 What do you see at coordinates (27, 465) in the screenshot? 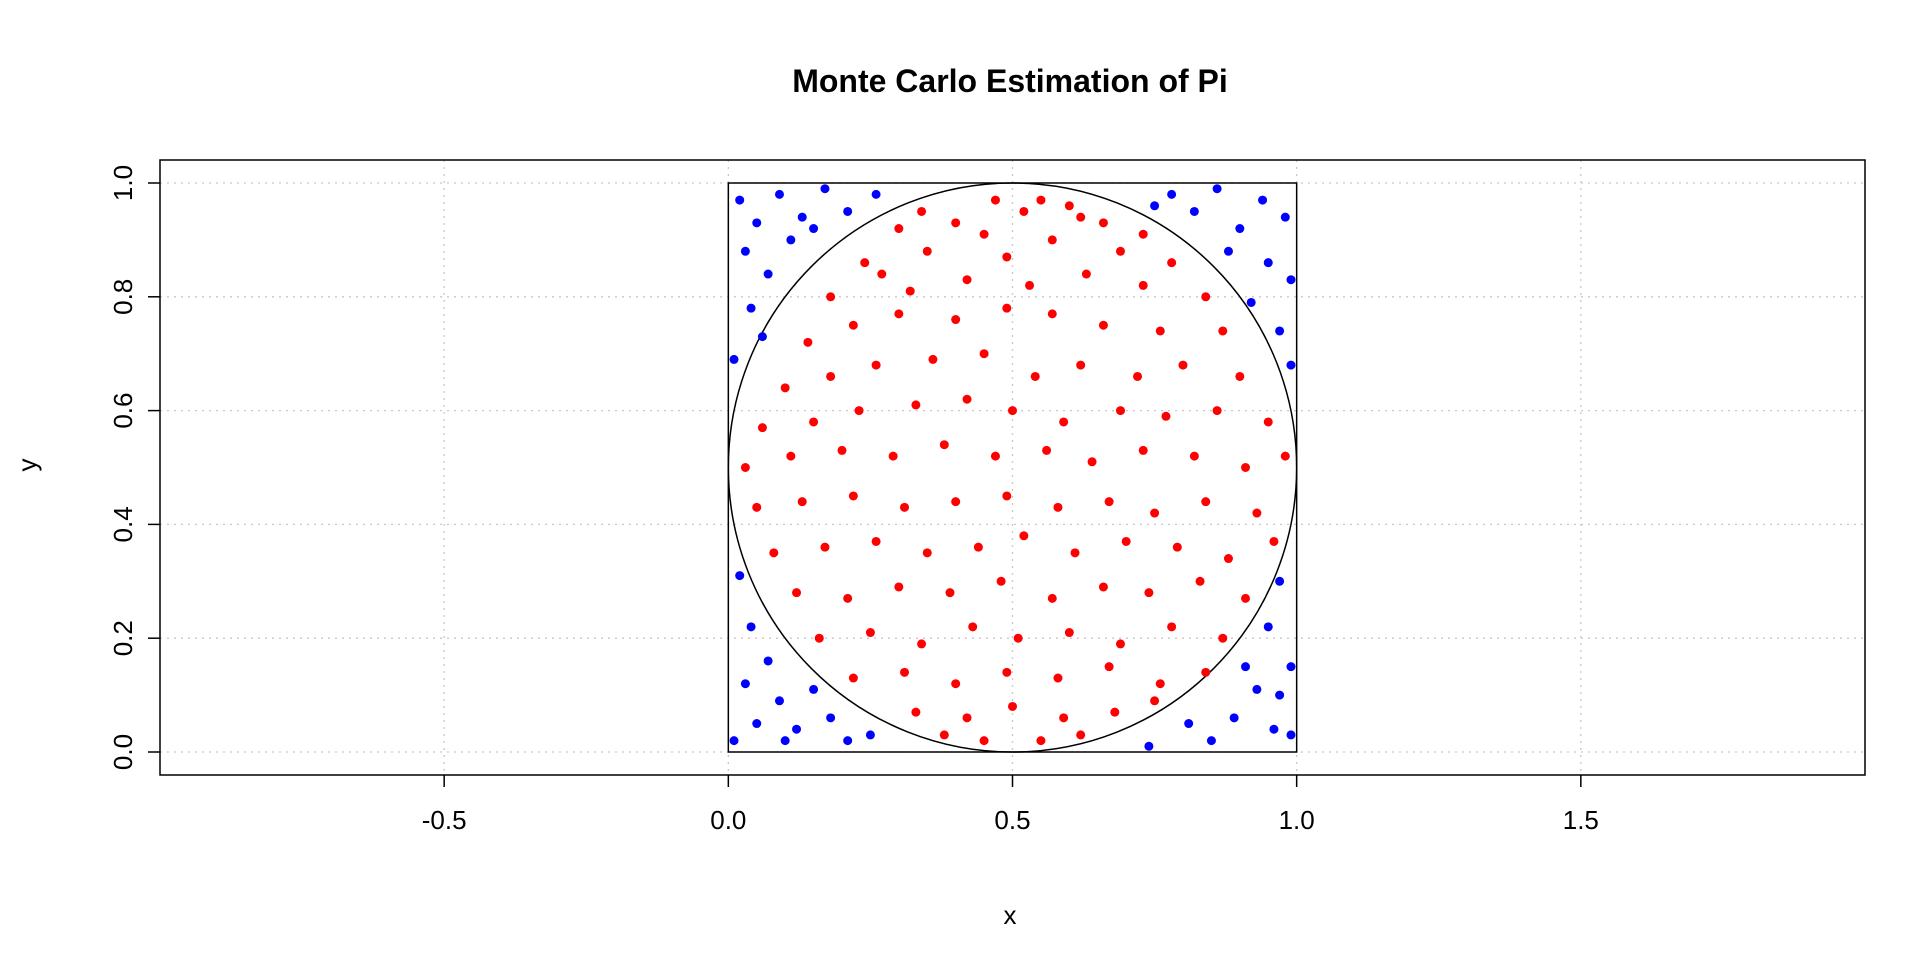
I see `y-axis-label: y` at bounding box center [27, 465].